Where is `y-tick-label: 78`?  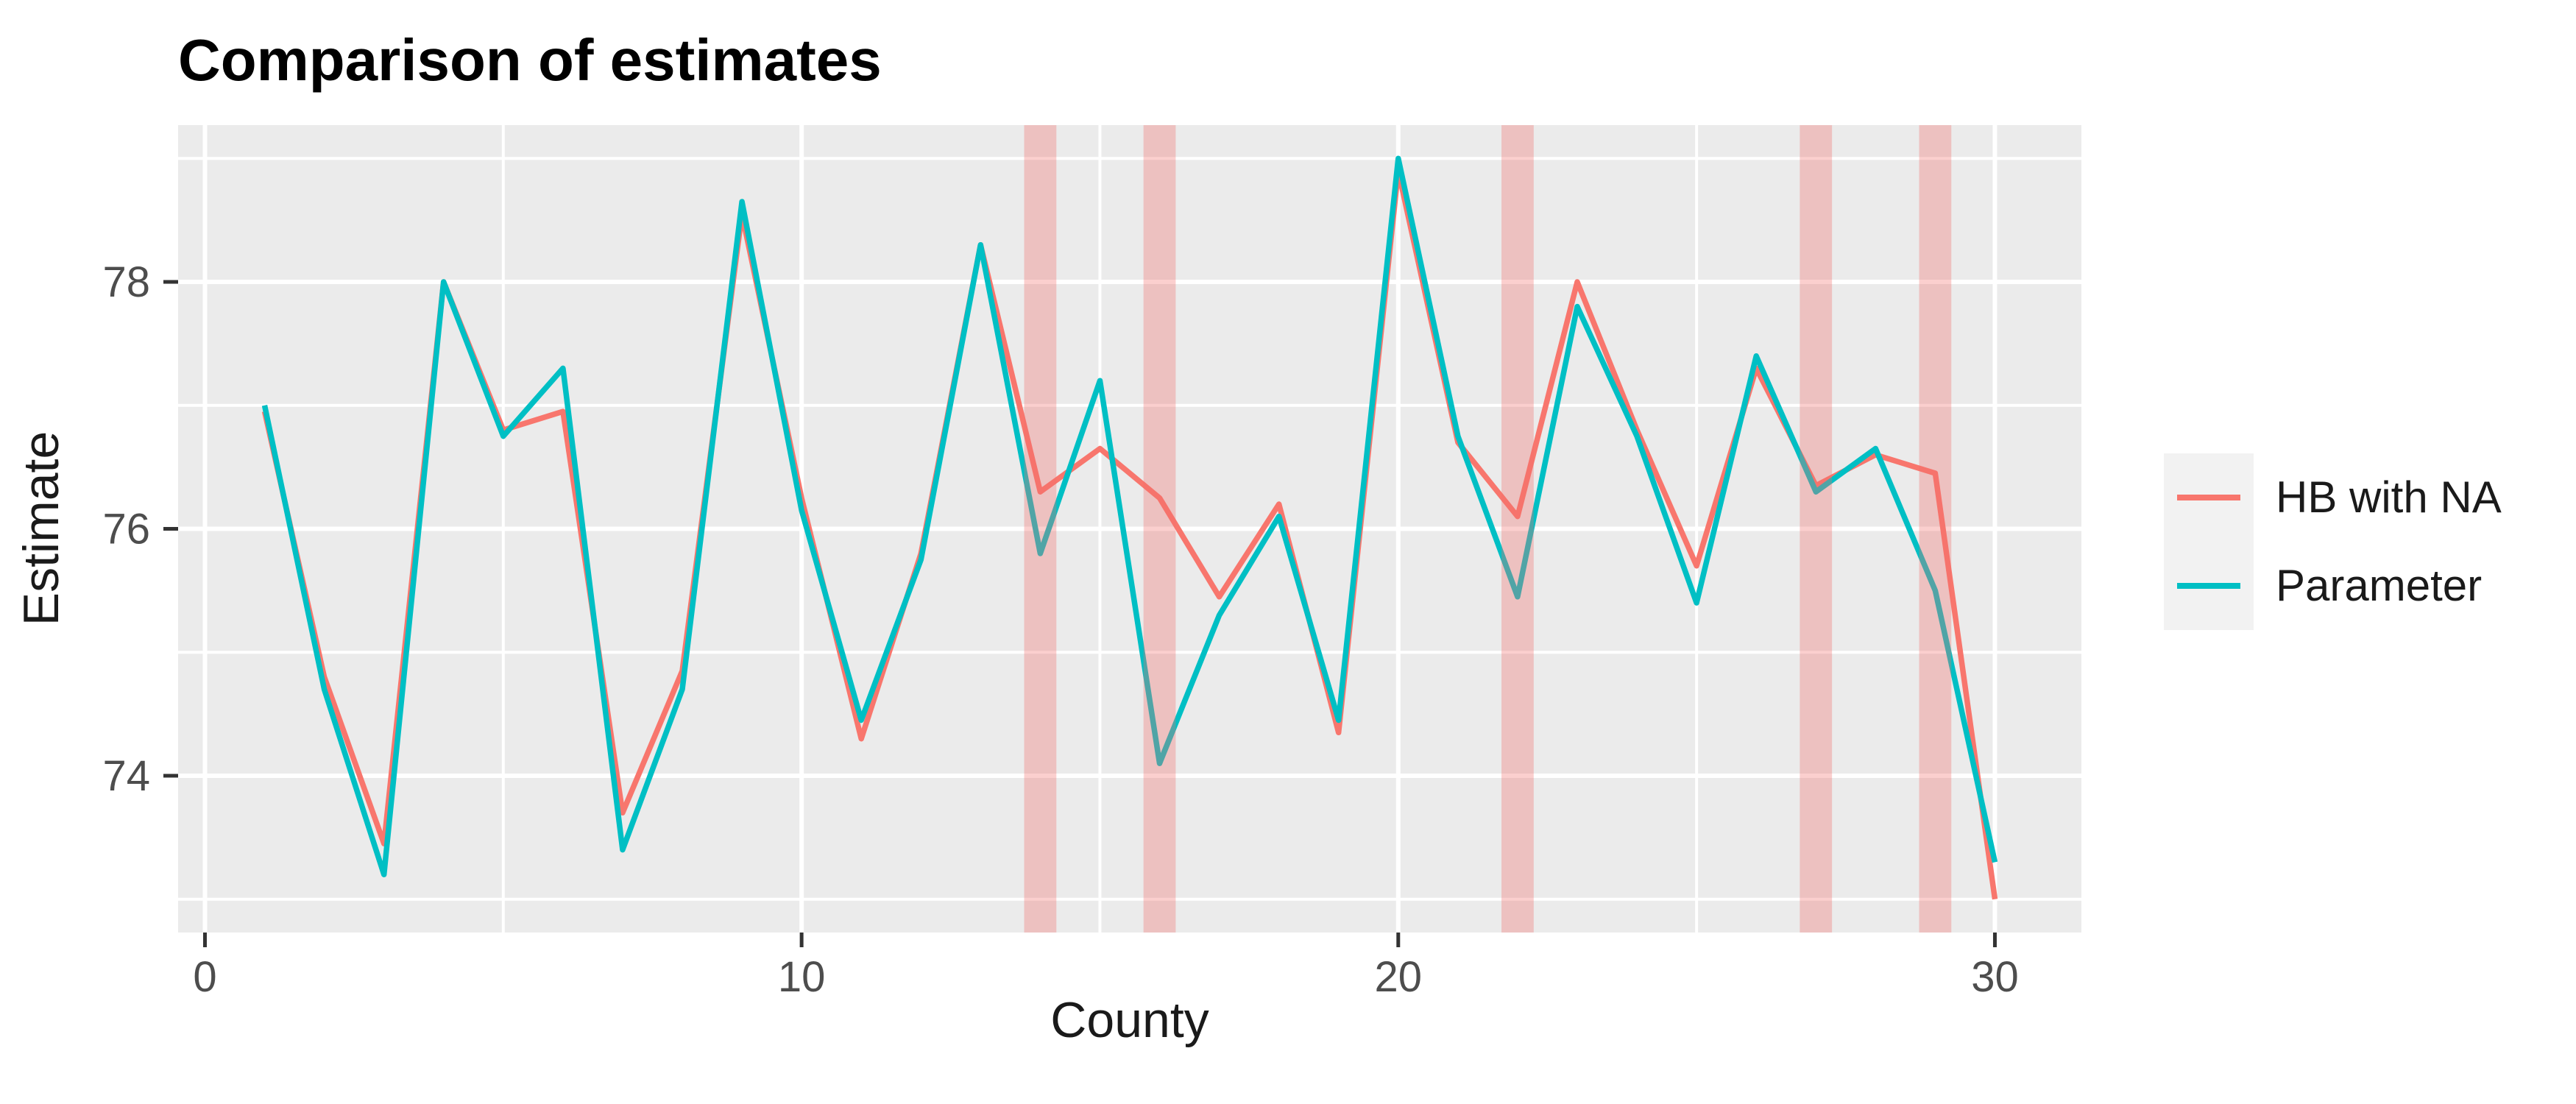 y-tick-label: 78 is located at coordinates (126, 282).